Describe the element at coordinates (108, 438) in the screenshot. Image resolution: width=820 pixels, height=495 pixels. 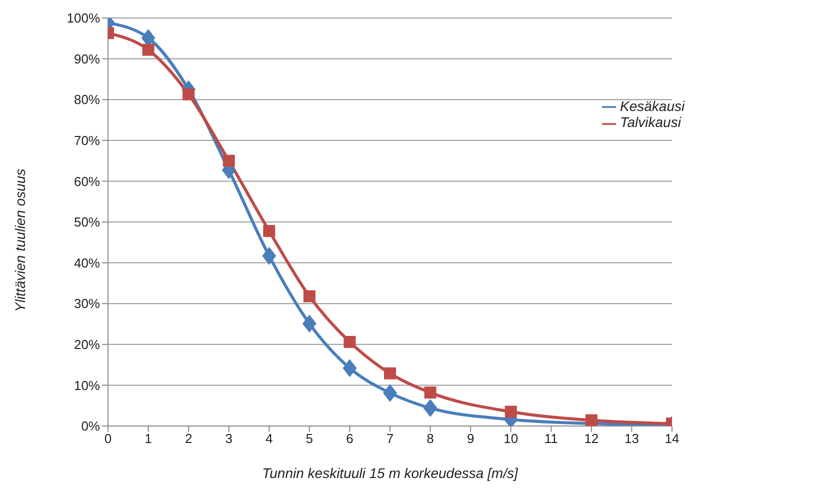
I see `x-tick-label: 0` at that location.